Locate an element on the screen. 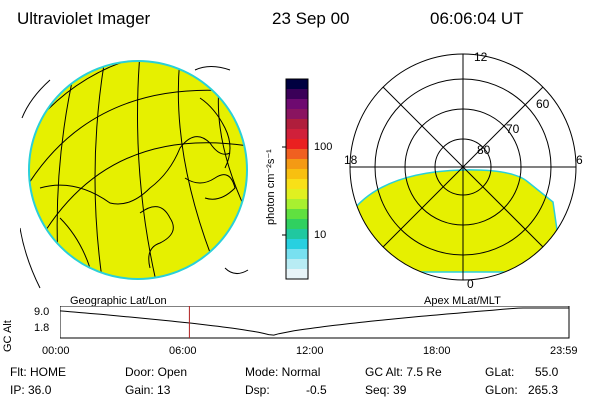 This screenshot has width=600, height=400. color-bar: photon cm⁻²s⁻¹ is located at coordinates (287, 179).